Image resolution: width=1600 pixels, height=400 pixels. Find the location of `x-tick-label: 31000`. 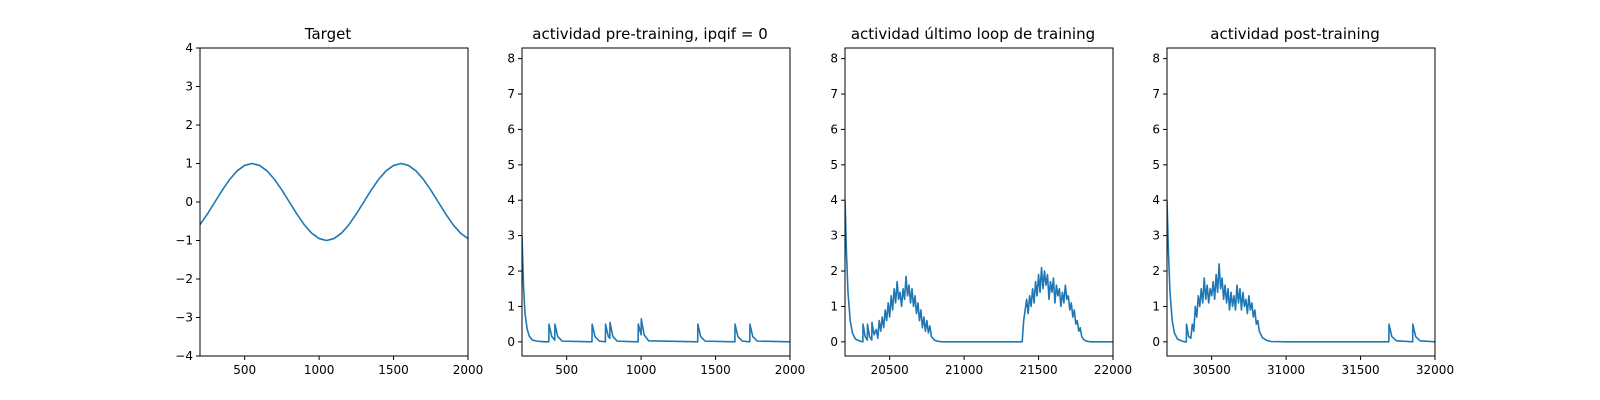

x-tick-label: 31000 is located at coordinates (1286, 370).